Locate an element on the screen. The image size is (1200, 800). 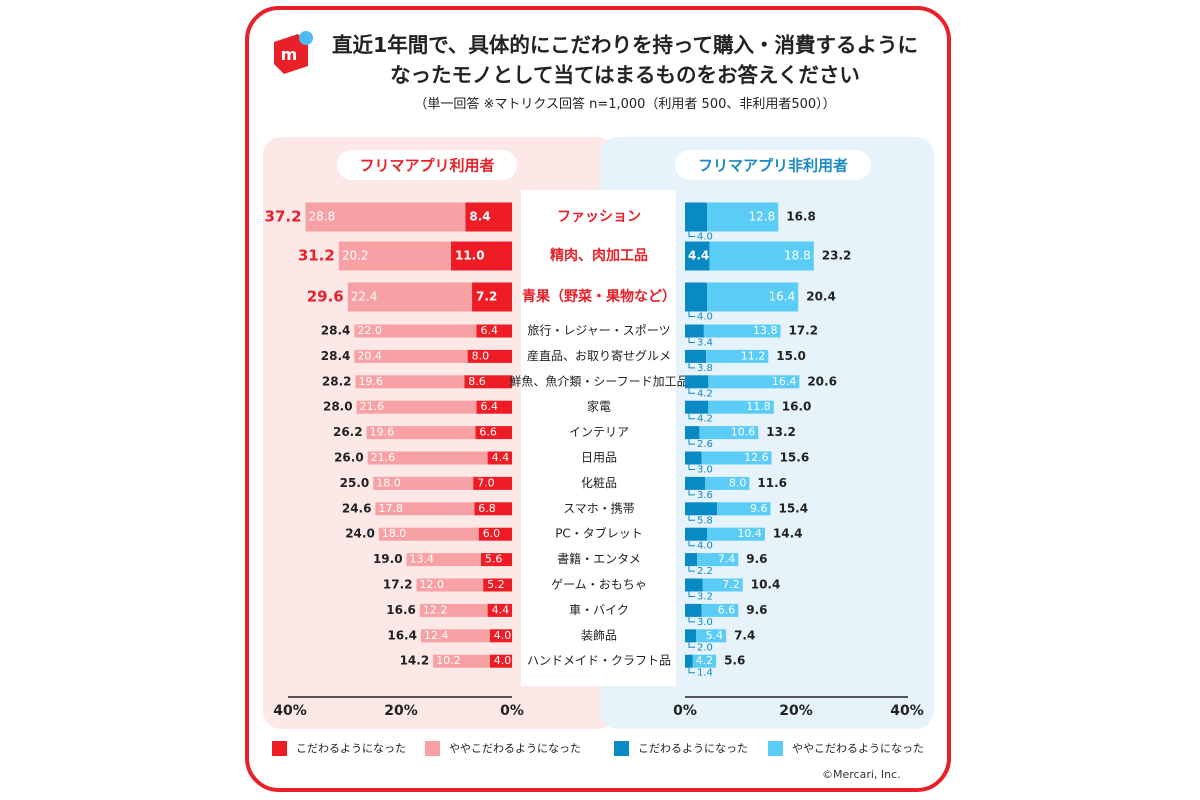
nonusers-strong-value: 4.4 is located at coordinates (698, 256).